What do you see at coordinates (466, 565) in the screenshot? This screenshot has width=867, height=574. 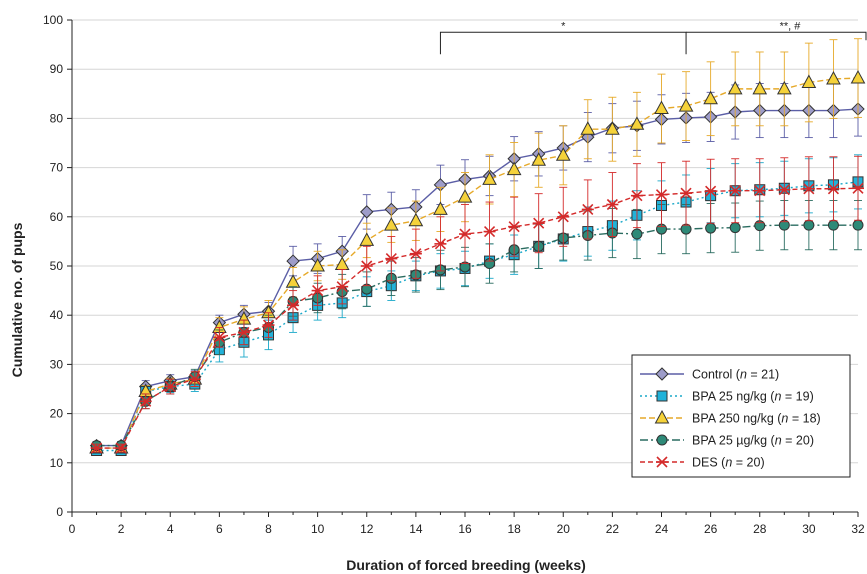 I see `x-axis-label: Duration of forced breeding (weeks)` at bounding box center [466, 565].